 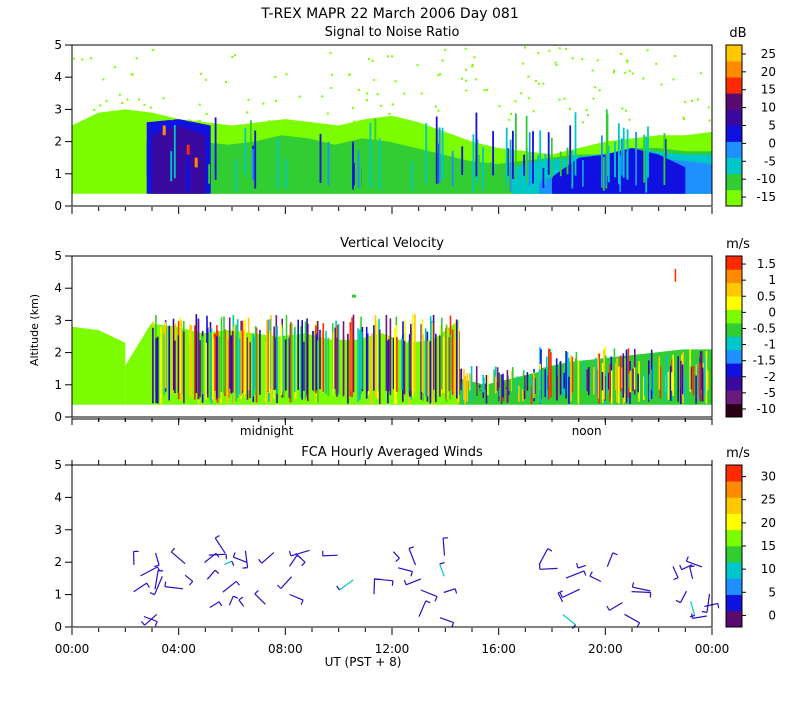 What do you see at coordinates (58, 45) in the screenshot?
I see `y-tick-label: 5` at bounding box center [58, 45].